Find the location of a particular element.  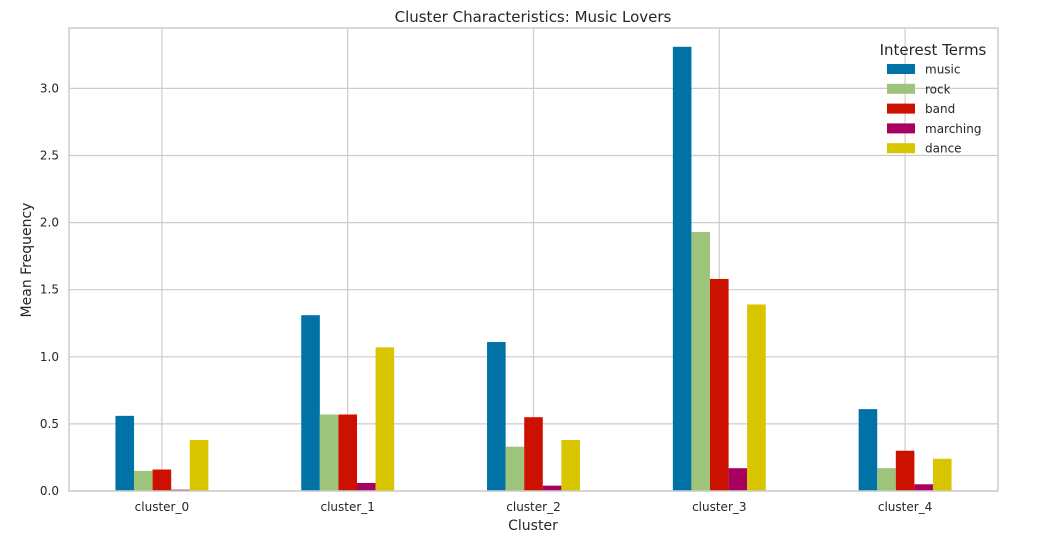

y-axis-label: Mean Frequency is located at coordinates (27, 260).